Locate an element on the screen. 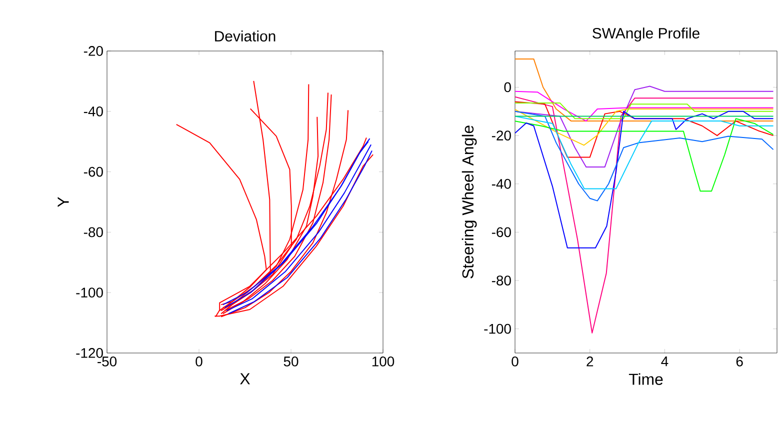  x-tick-label: -50 is located at coordinates (107, 361).